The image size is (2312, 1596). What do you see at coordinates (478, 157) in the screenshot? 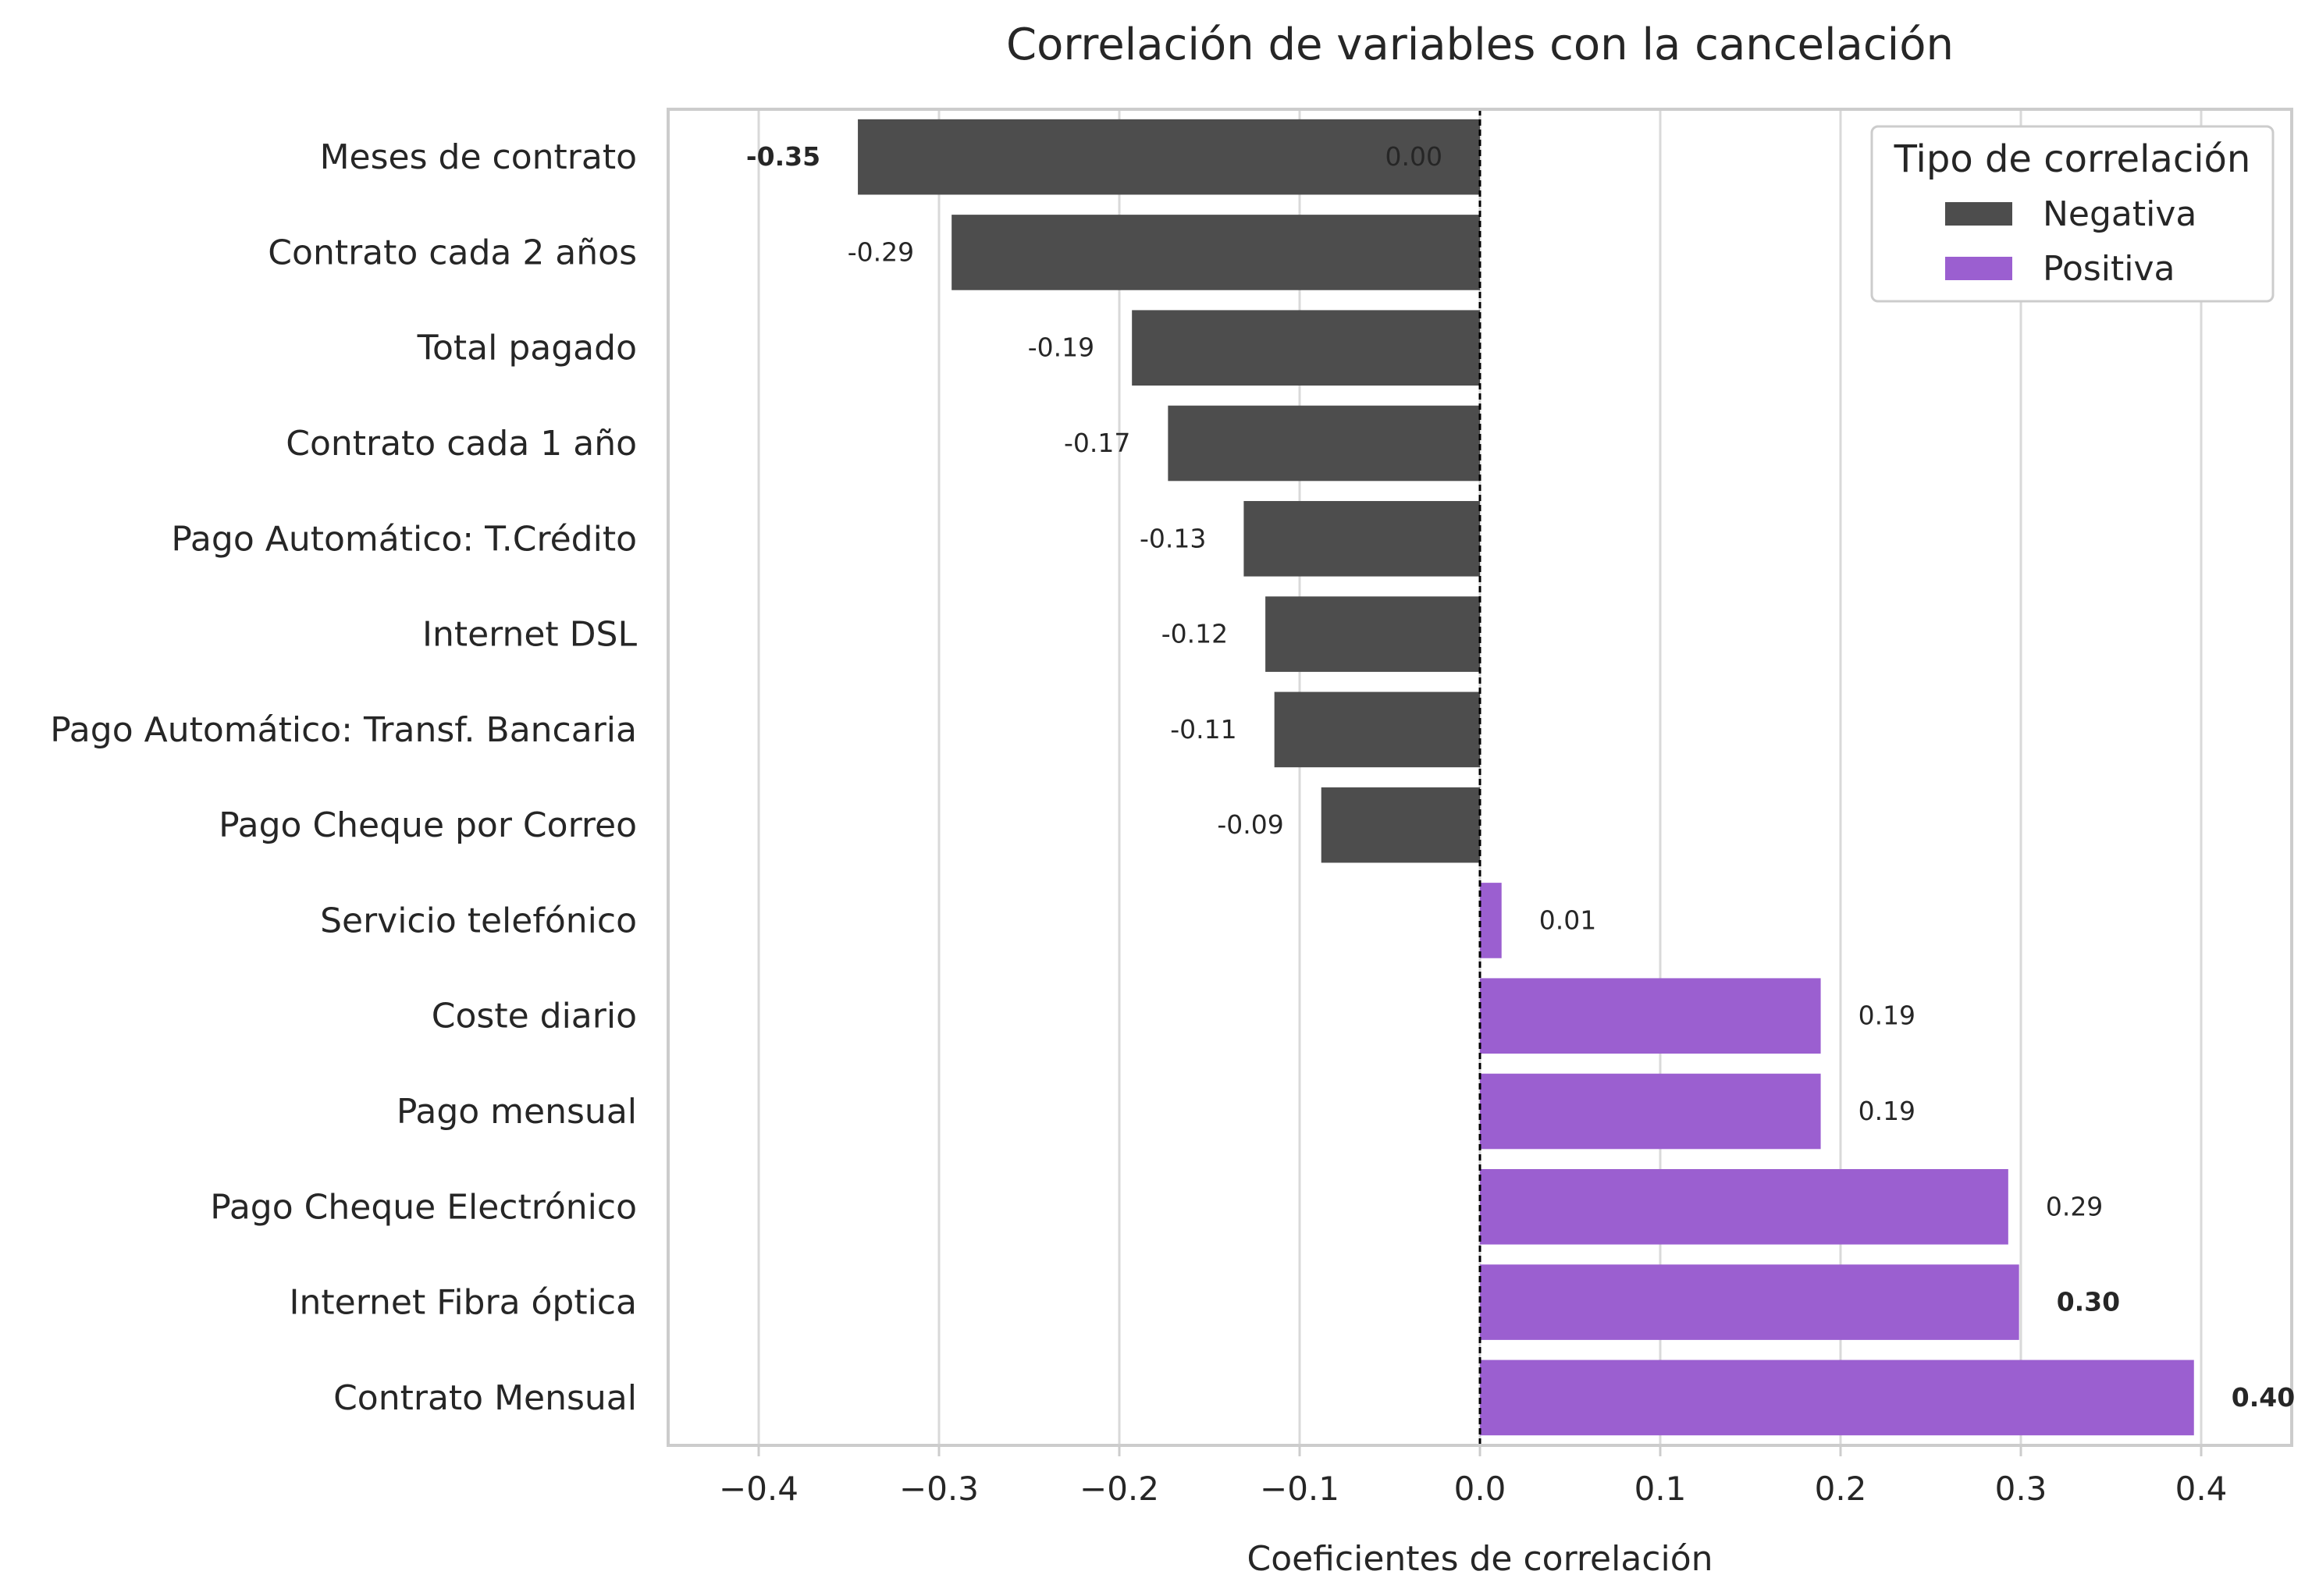
I see `category-label: Meses de contrato` at bounding box center [478, 157].